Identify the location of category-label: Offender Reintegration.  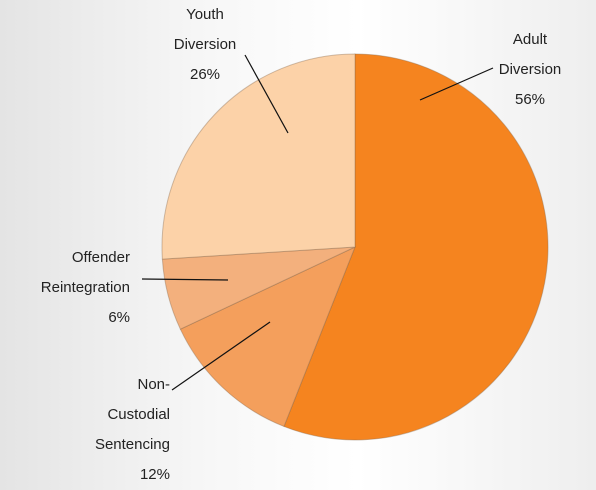
(85, 272).